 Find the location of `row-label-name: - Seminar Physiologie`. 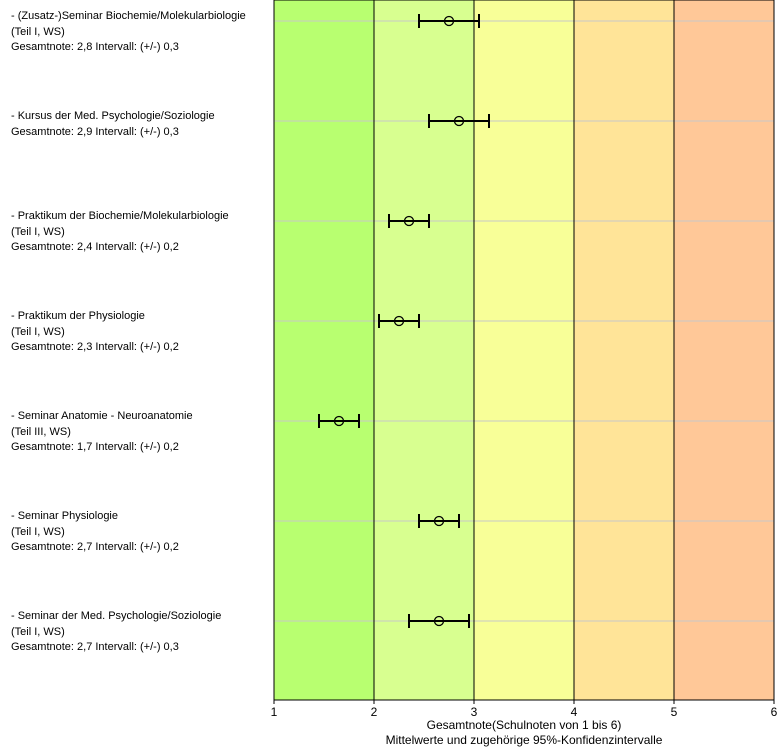

row-label-name: - Seminar Physiologie is located at coordinates (64, 516).